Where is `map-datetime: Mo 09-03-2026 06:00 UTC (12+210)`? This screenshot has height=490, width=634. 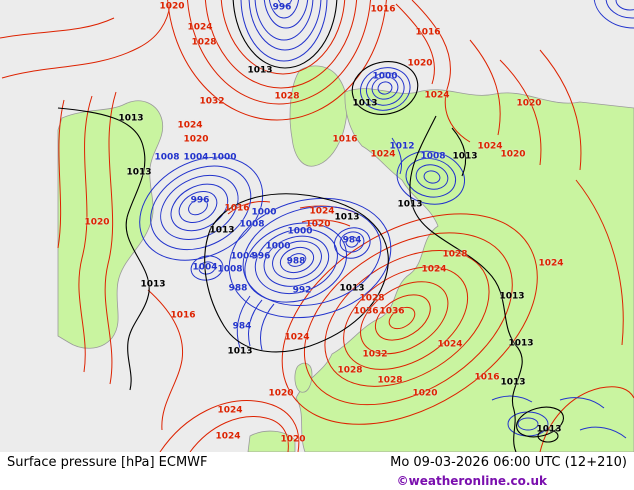 map-datetime: Mo 09-03-2026 06:00 UTC (12+210) is located at coordinates (508, 462).